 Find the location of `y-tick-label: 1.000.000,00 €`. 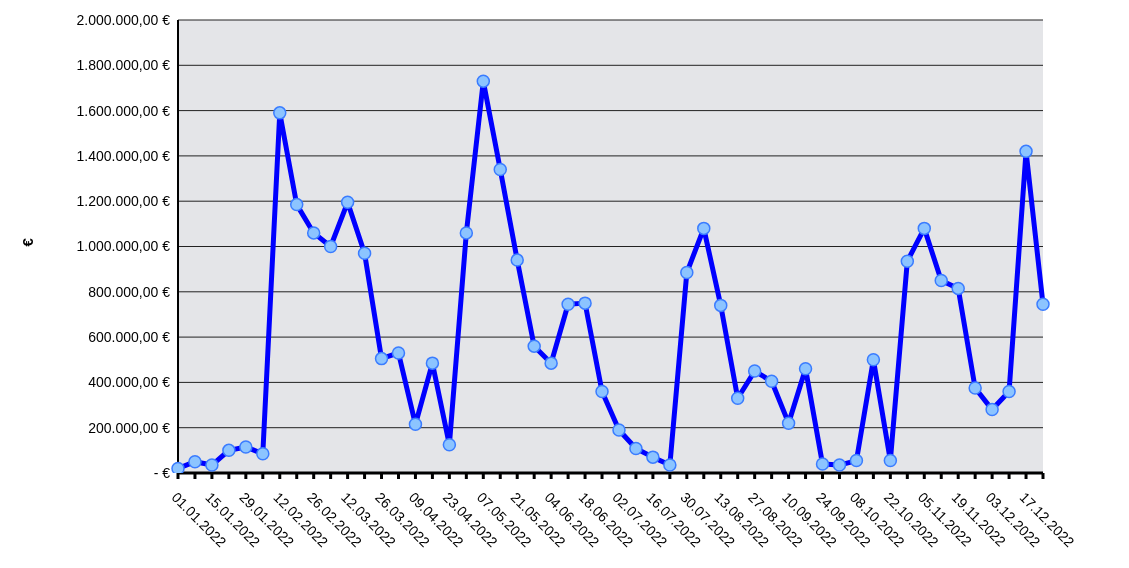

y-tick-label: 1.000.000,00 € is located at coordinates (123, 246).